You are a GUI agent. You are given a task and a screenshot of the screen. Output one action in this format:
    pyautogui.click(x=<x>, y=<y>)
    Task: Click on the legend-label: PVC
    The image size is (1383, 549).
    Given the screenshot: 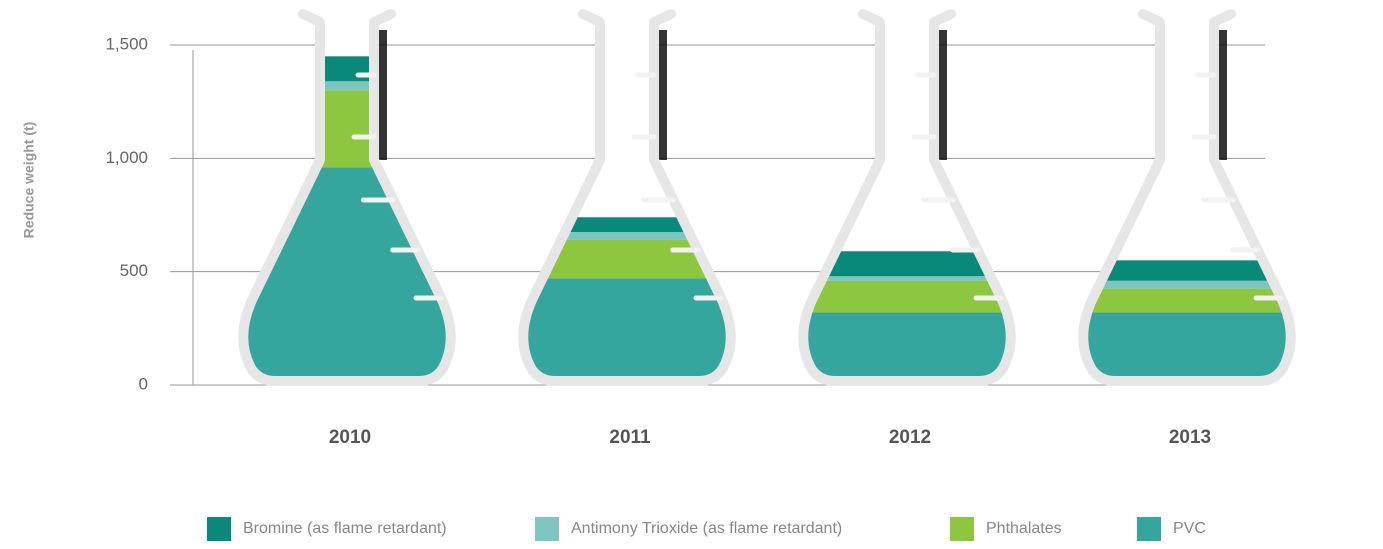 What is the action you would take?
    pyautogui.click(x=1189, y=528)
    